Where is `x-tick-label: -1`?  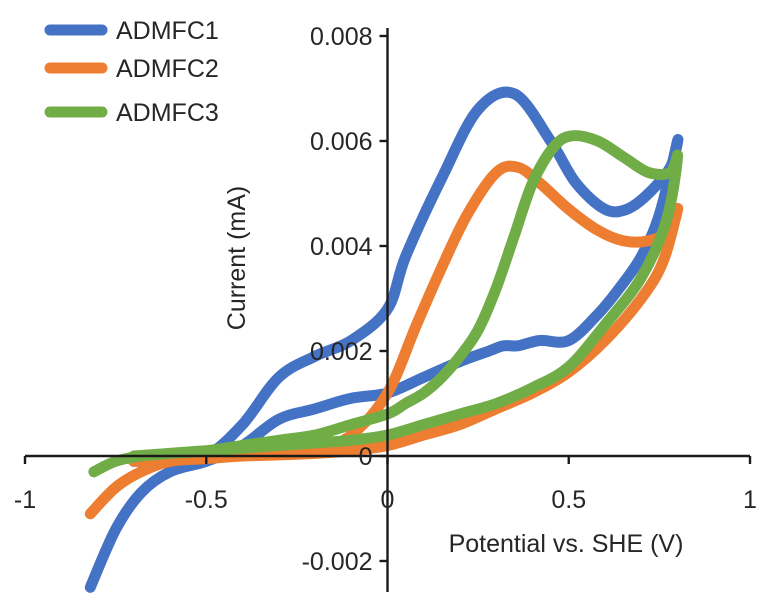
x-tick-label: -1 is located at coordinates (25, 500).